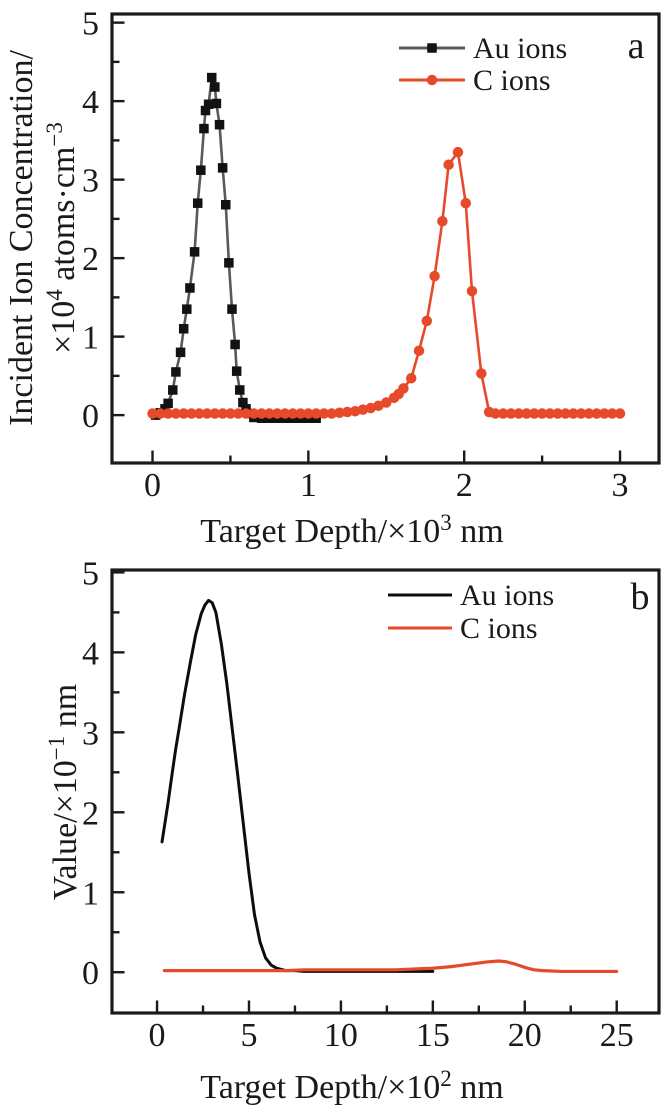  I want to click on x-tick-label: 2, so click(464, 485).